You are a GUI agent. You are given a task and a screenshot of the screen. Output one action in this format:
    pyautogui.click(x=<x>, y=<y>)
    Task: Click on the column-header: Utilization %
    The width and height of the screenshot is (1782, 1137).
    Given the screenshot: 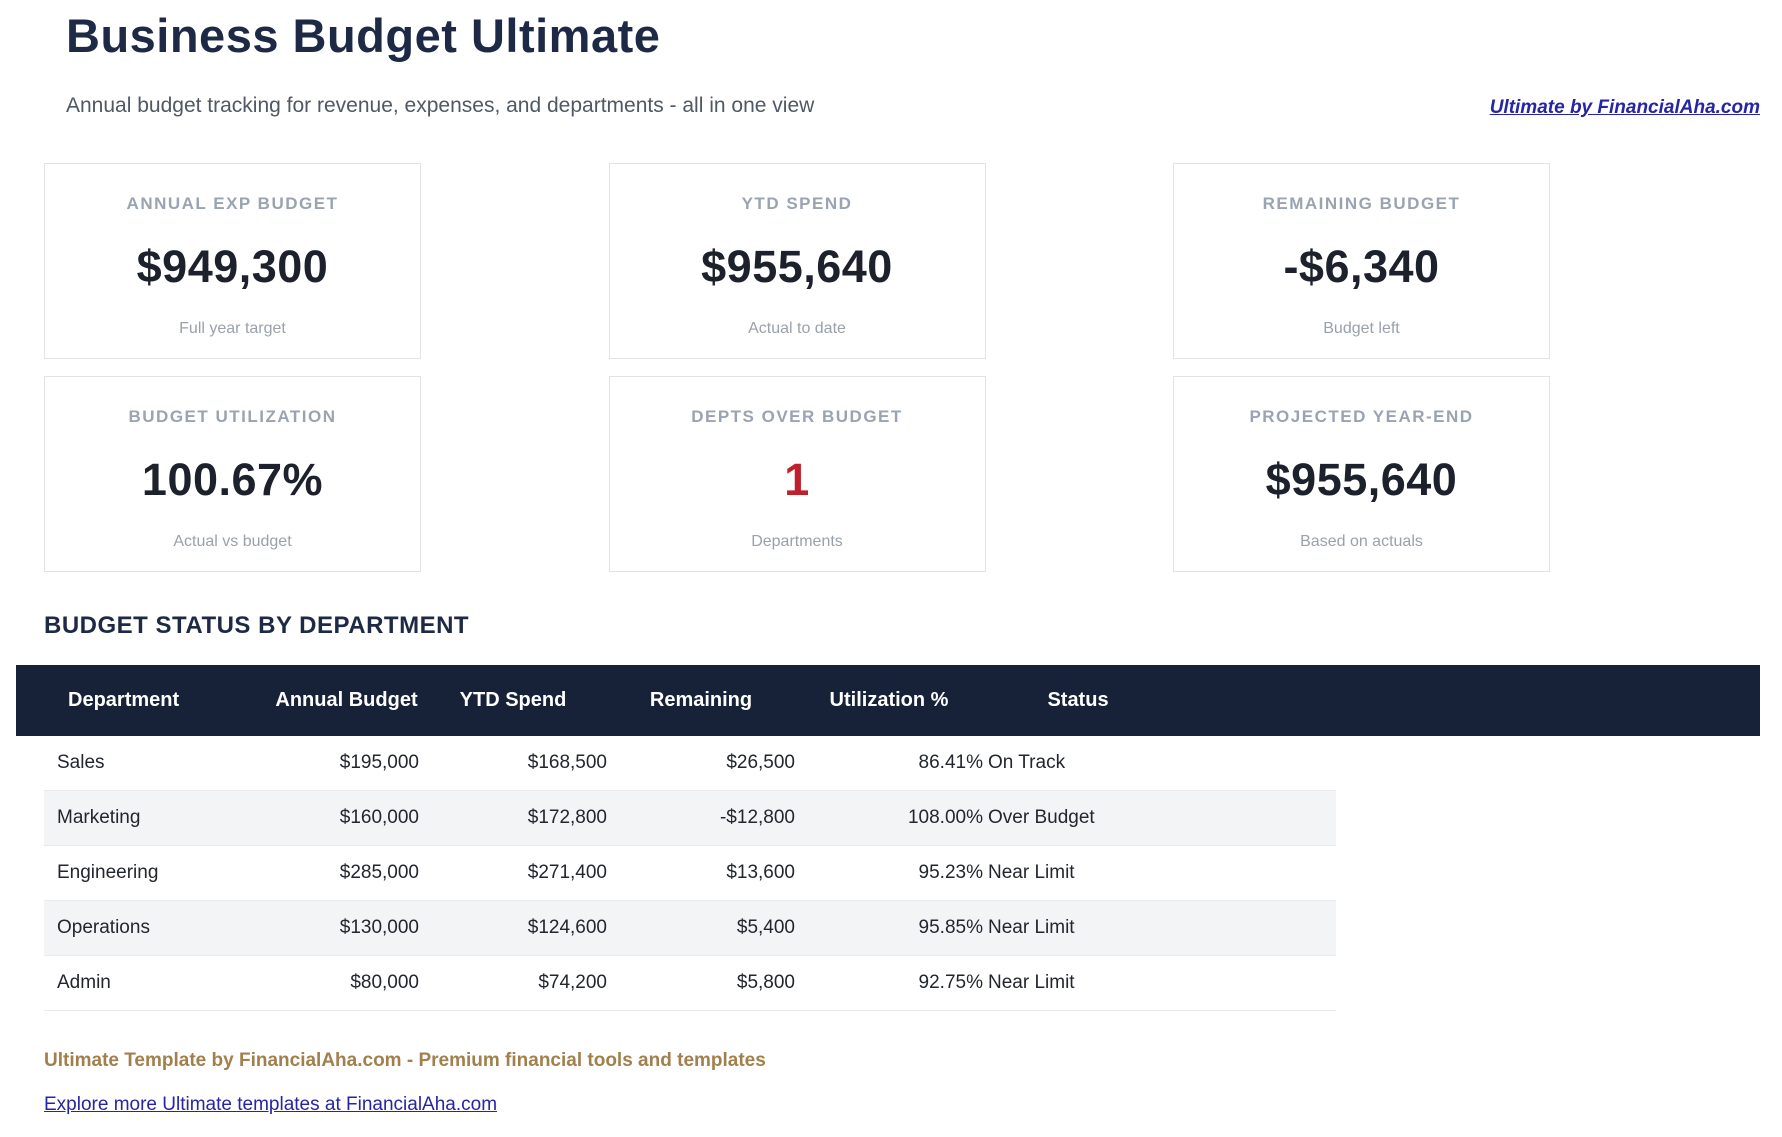 What is the action you would take?
    pyautogui.click(x=889, y=700)
    